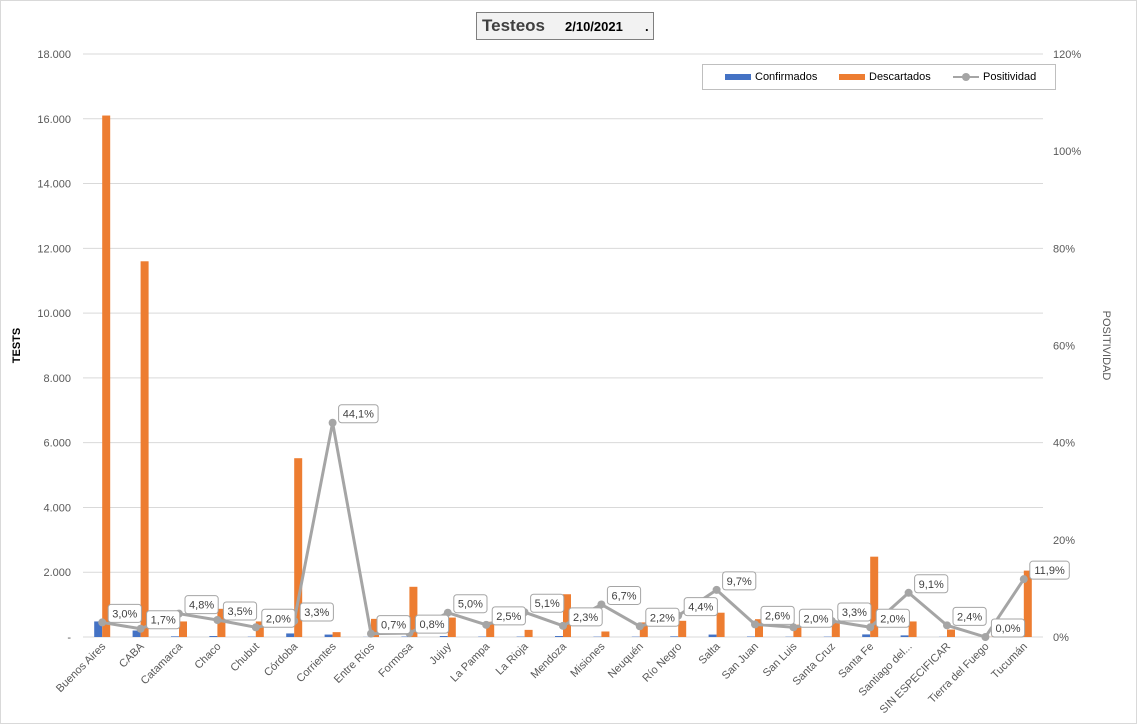 The height and width of the screenshot is (724, 1137). Describe the element at coordinates (594, 26) in the screenshot. I see `chart-date: 2/10/2021` at that location.